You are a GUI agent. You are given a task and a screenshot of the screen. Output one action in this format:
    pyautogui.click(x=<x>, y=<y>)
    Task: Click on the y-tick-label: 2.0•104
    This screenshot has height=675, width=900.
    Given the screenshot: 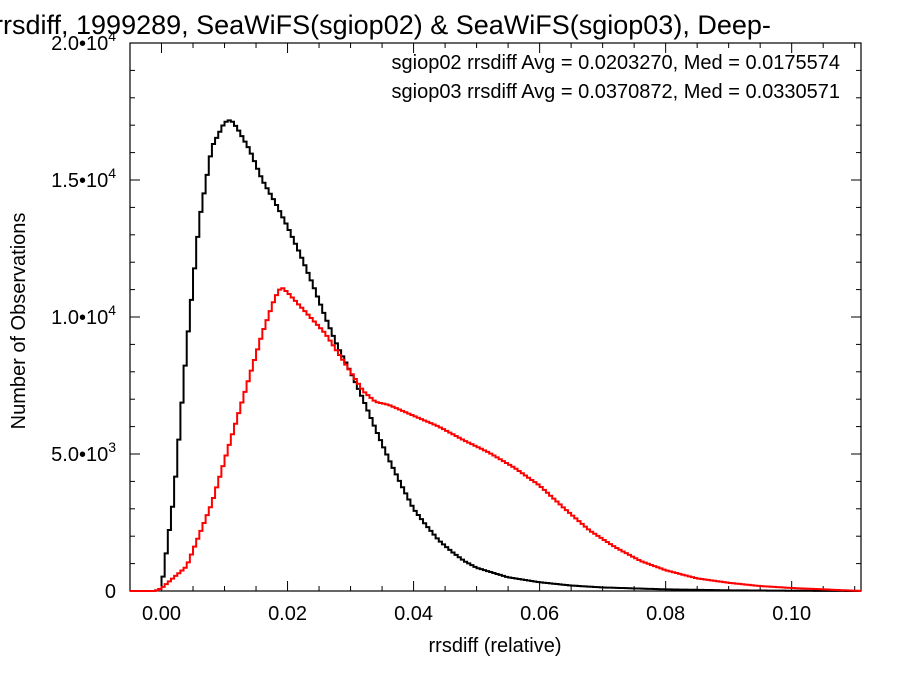 What is the action you would take?
    pyautogui.click(x=83, y=41)
    